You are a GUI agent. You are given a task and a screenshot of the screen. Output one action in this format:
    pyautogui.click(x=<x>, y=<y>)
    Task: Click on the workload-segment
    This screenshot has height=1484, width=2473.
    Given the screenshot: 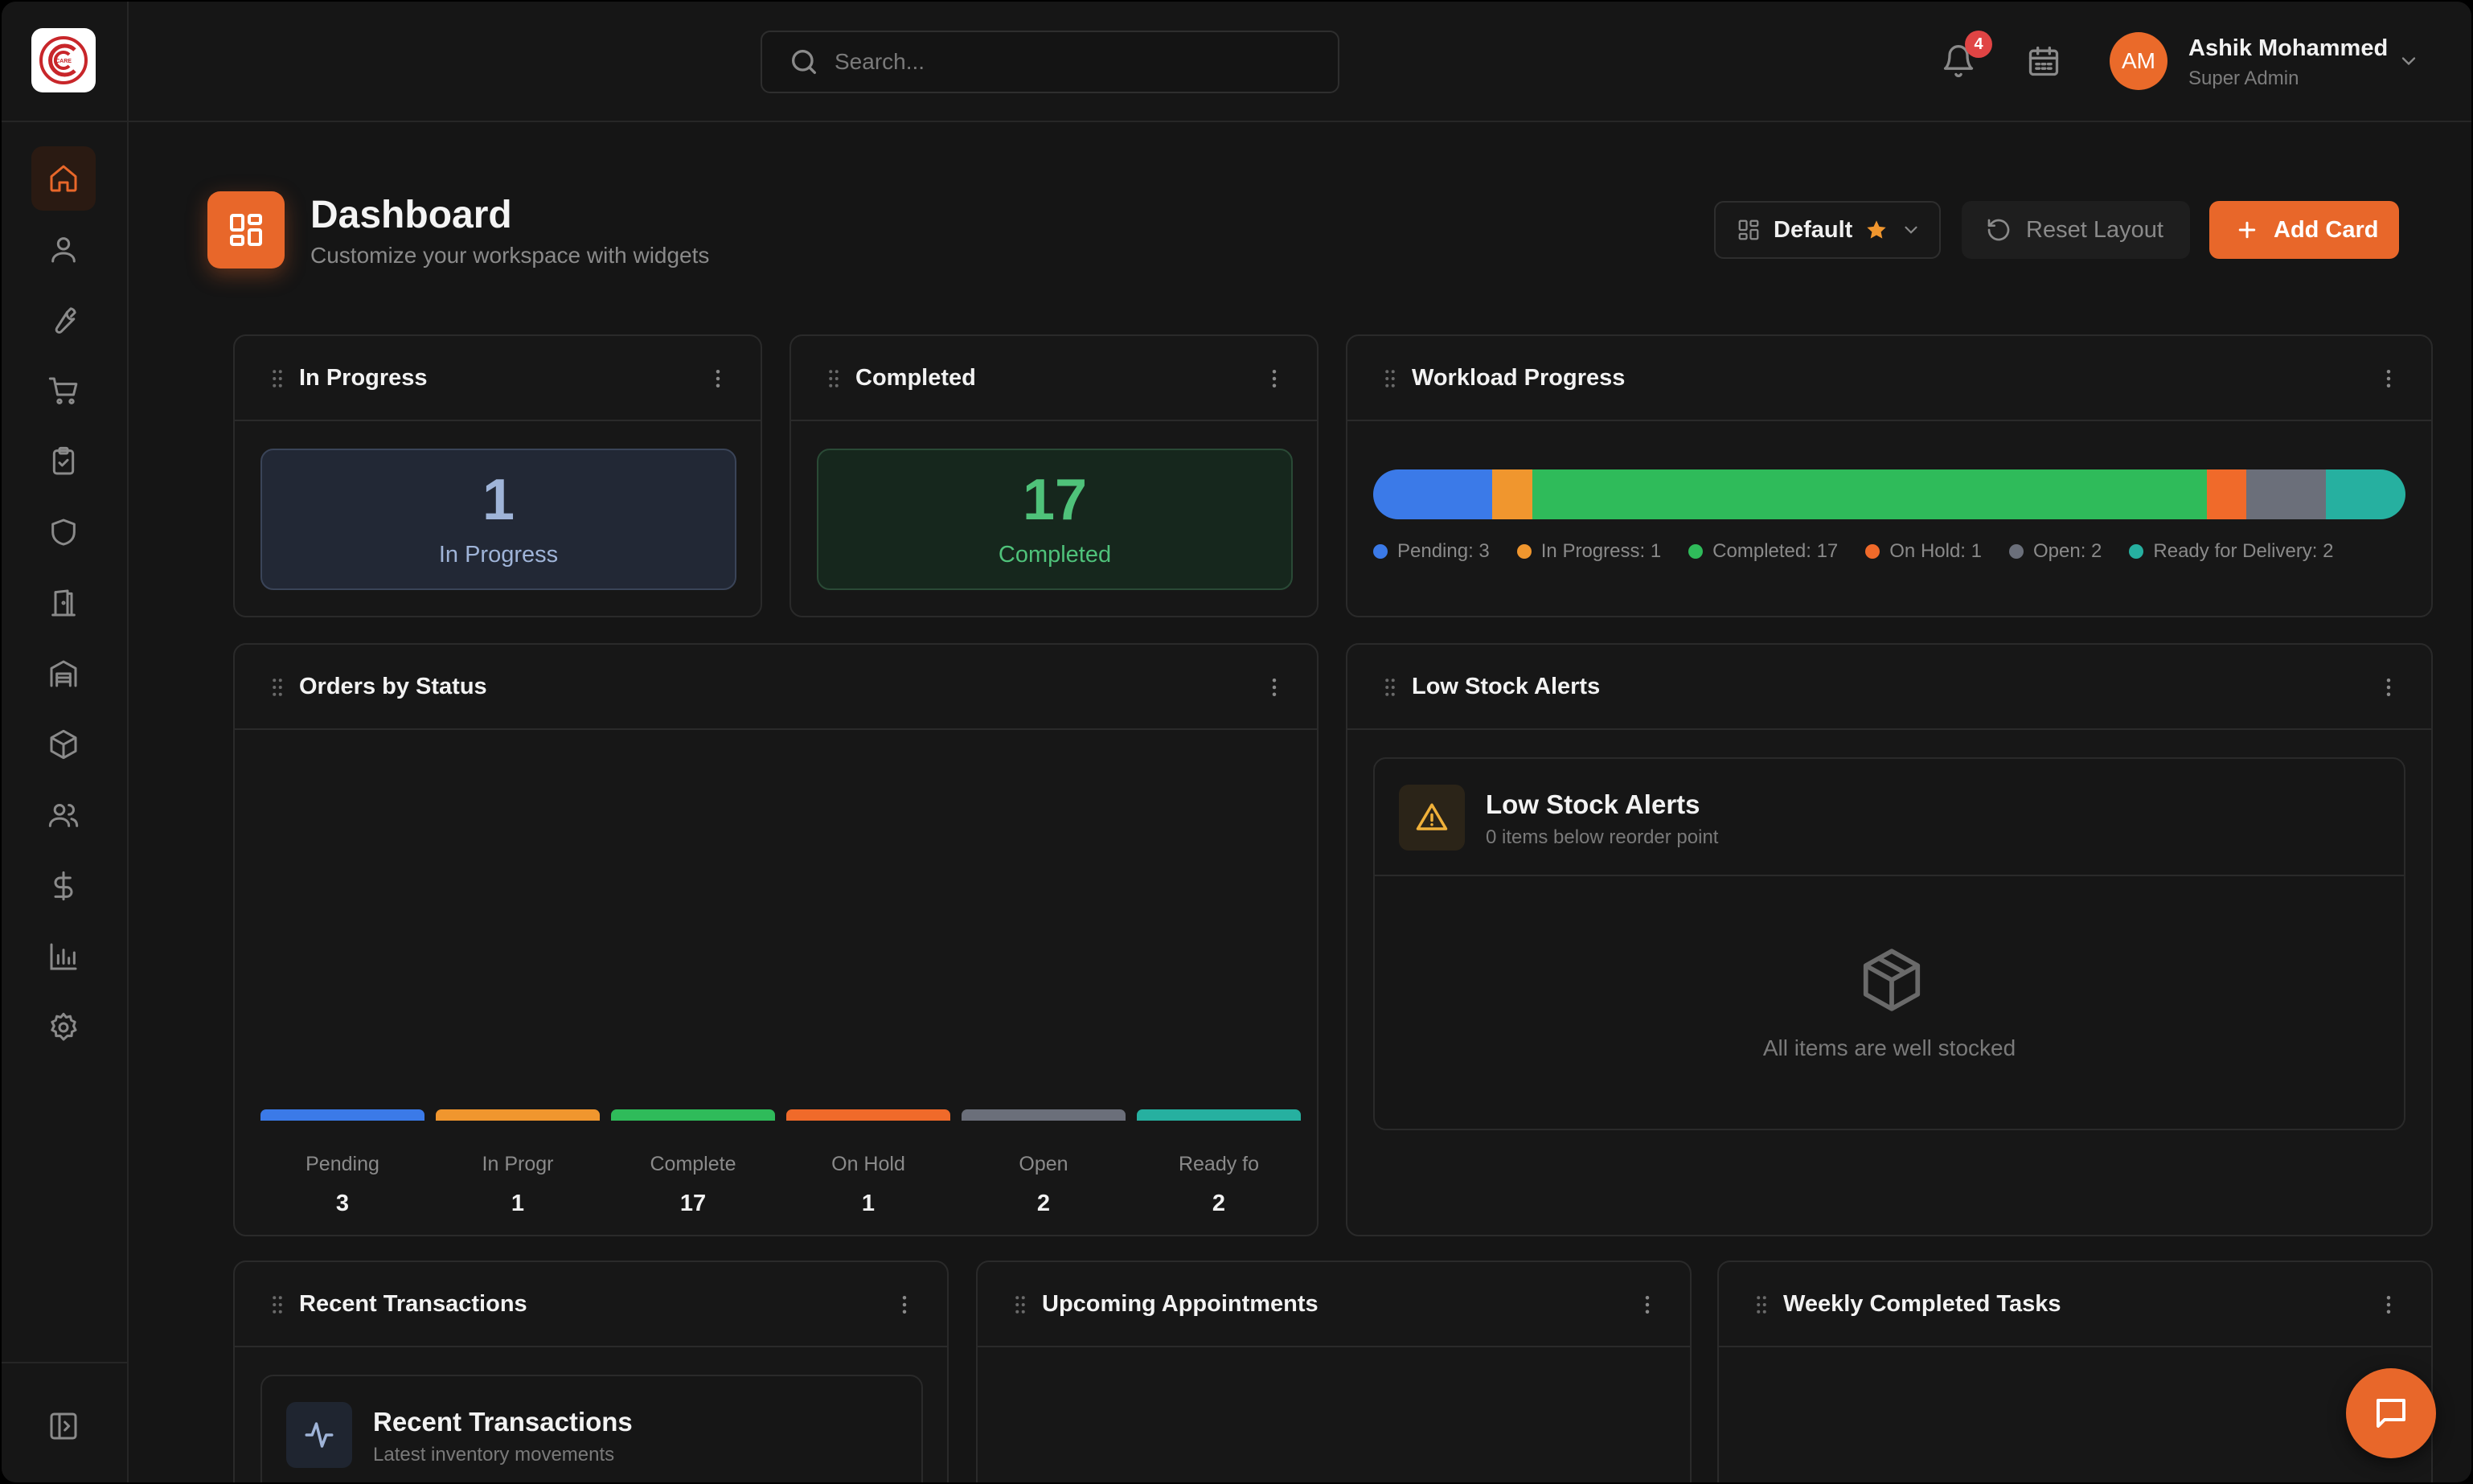 What is the action you would take?
    pyautogui.click(x=1512, y=494)
    